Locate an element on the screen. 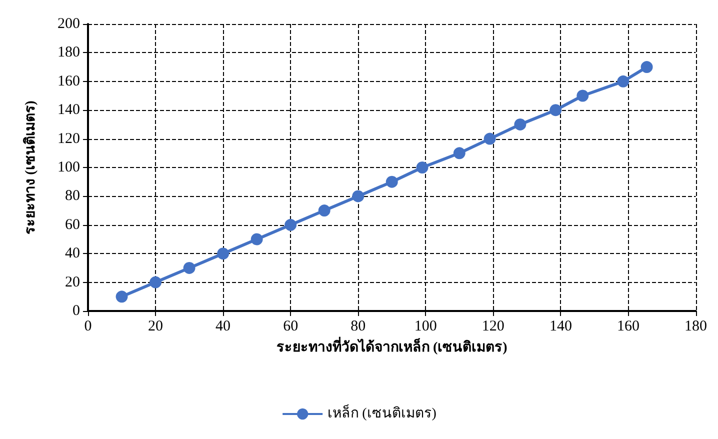 This screenshot has width=718, height=439. x-tick-label: 100 is located at coordinates (425, 326).